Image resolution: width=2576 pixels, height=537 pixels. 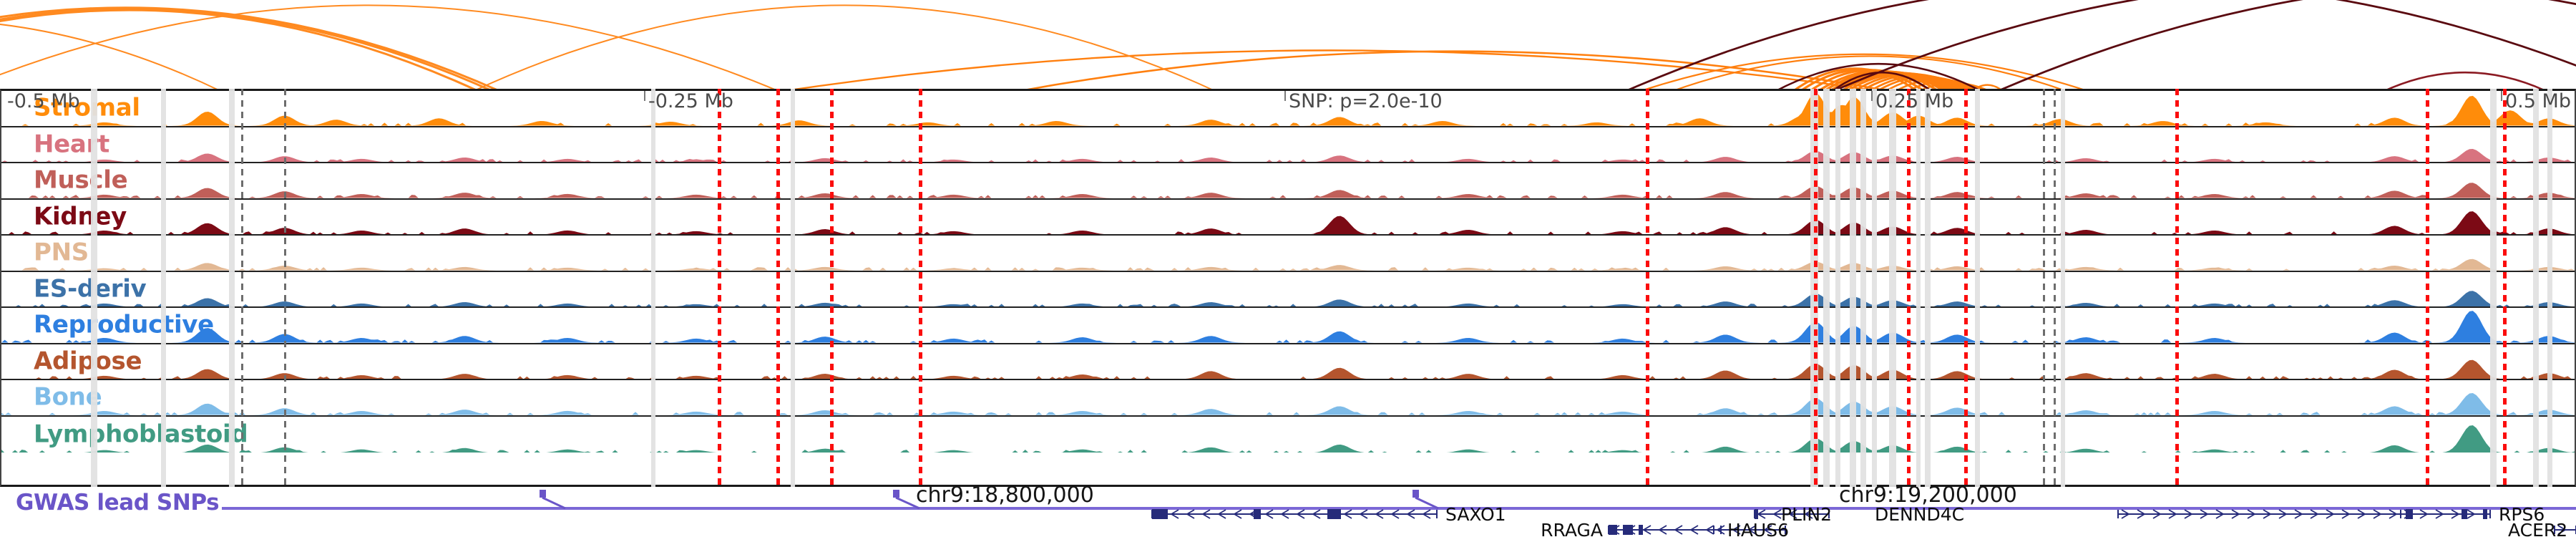 I want to click on track-label-es-deriv: ES-deriv, so click(x=90, y=289).